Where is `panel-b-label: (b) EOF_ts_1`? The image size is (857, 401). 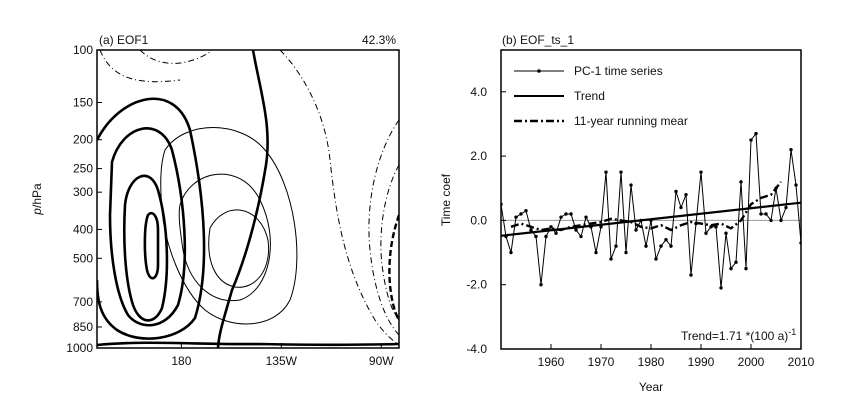 panel-b-label: (b) EOF_ts_1 is located at coordinates (538, 40).